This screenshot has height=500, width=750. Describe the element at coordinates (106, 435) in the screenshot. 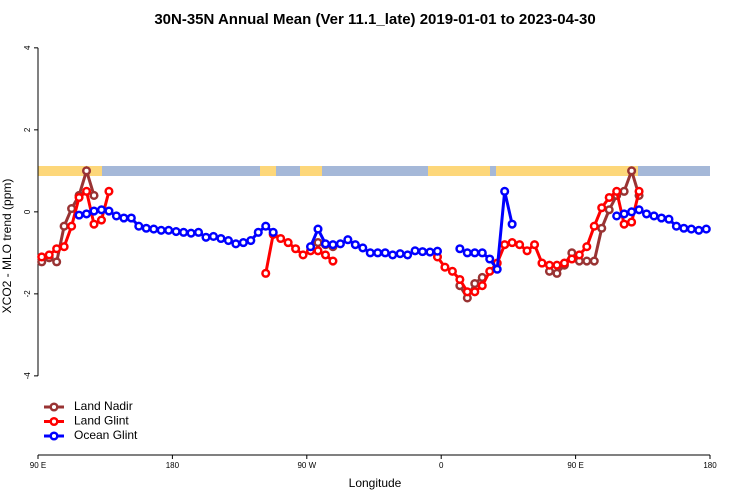

I see `legend-label: Ocean Glint` at that location.